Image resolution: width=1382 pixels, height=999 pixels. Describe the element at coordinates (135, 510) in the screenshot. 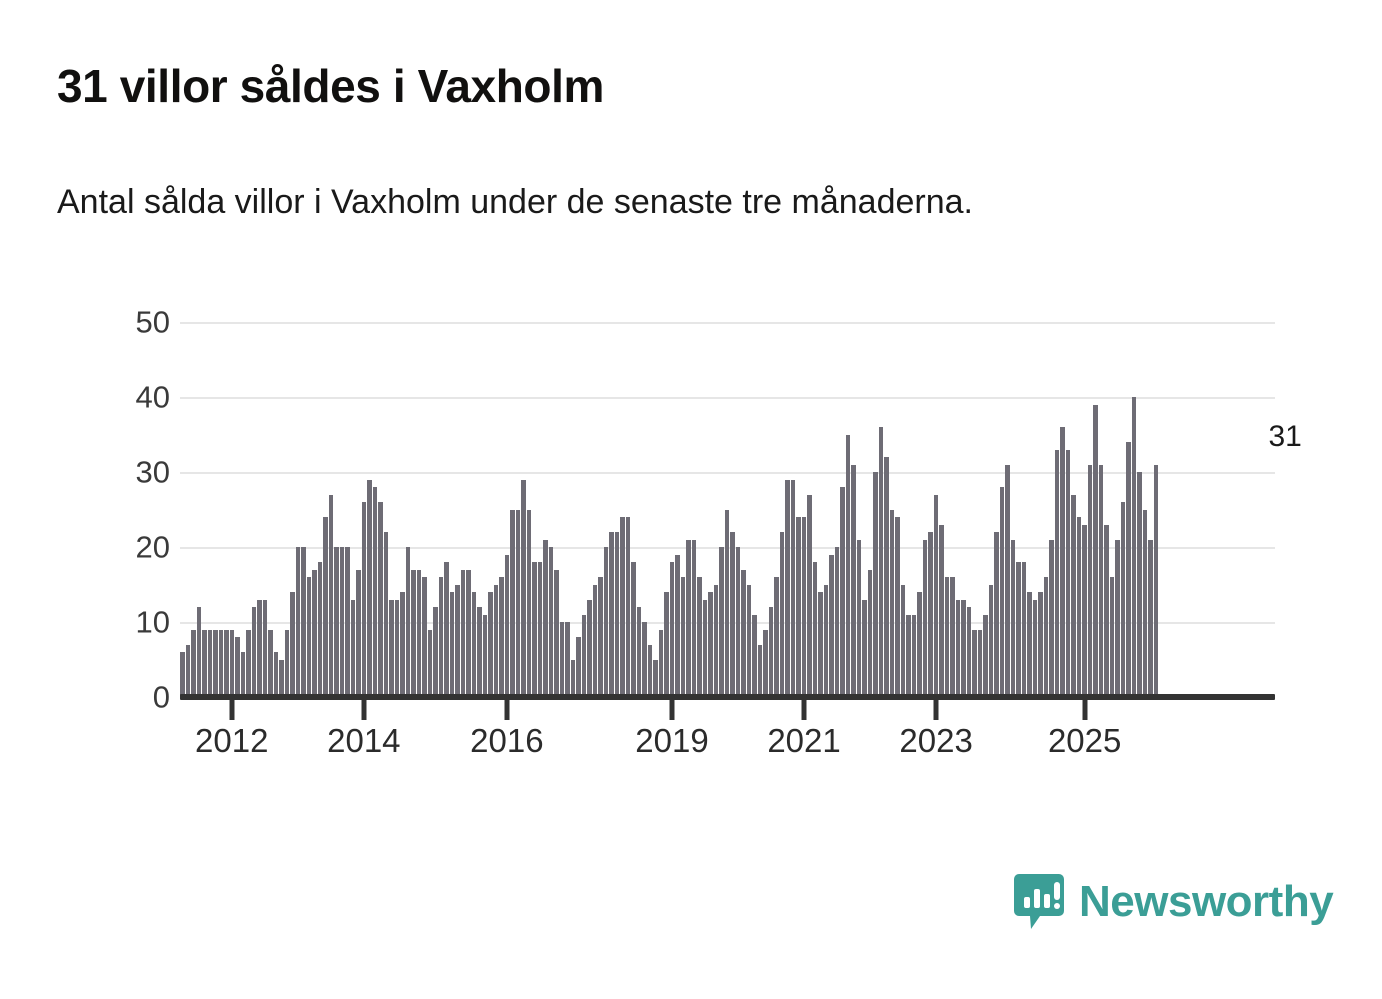

I see `y-axis-tick-labels: 0 10 20 30 40 50` at that location.